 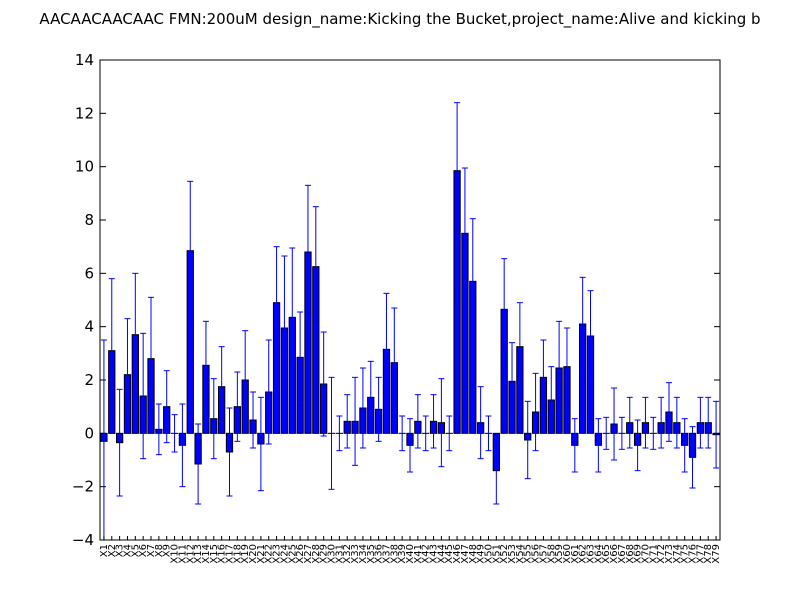 What do you see at coordinates (645, 554) in the screenshot?
I see `x-tick-label: X70` at bounding box center [645, 554].